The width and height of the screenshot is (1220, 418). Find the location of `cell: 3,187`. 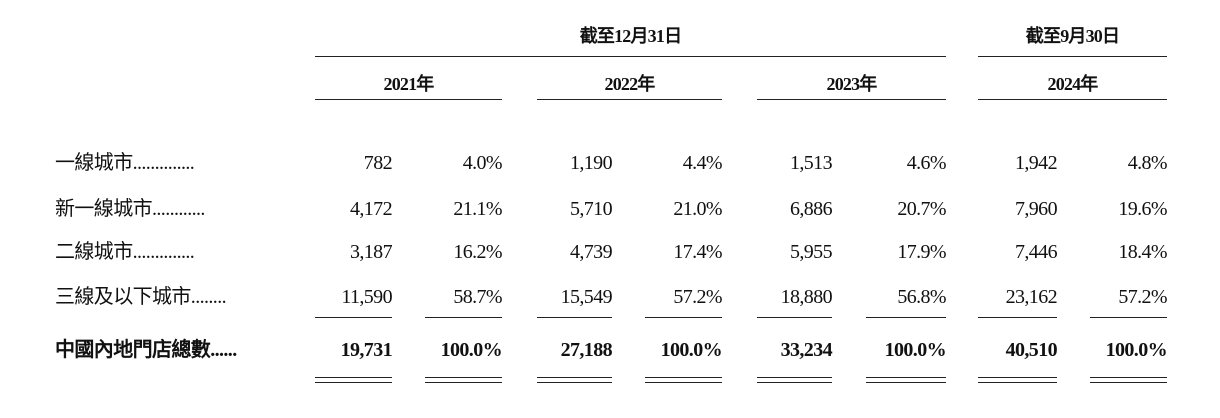

cell: 3,187 is located at coordinates (371, 252).